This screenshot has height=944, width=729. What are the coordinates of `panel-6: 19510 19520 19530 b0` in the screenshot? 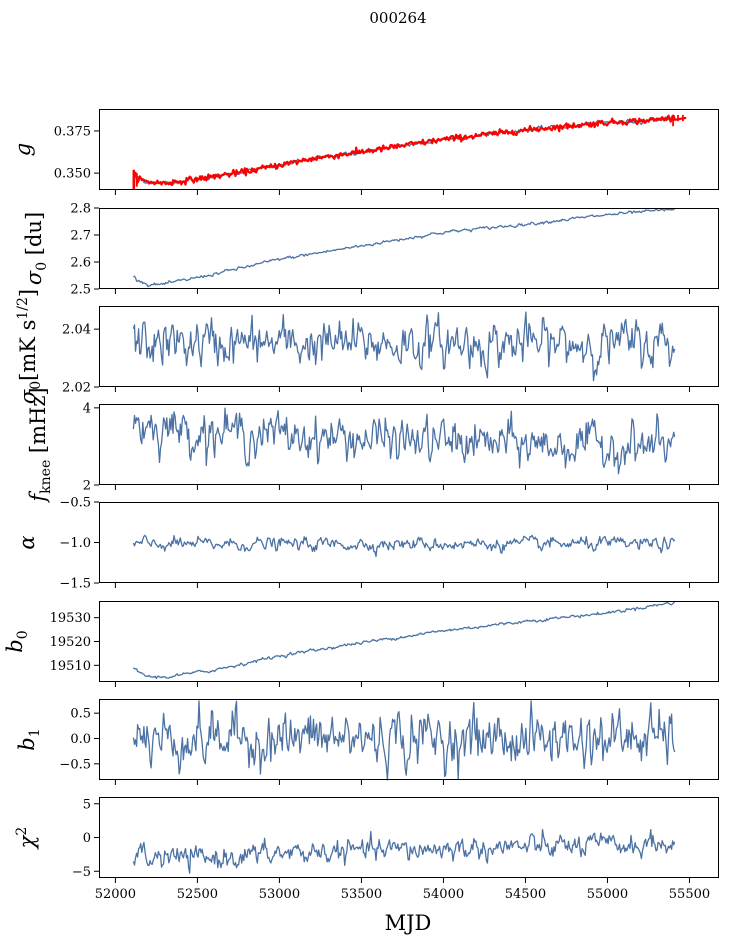 It's located at (361, 644).